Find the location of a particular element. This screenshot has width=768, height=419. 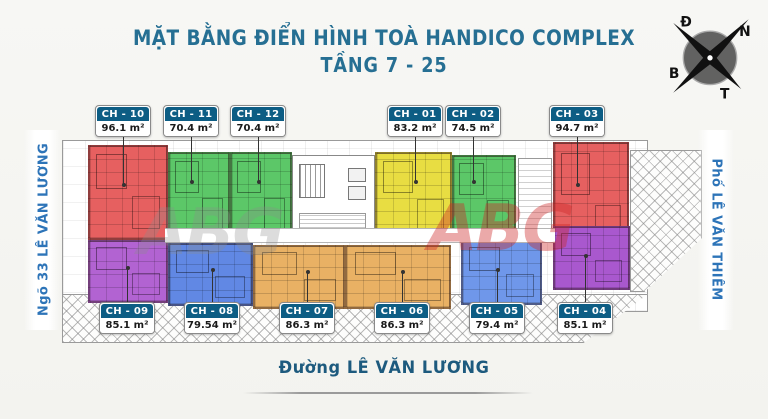

compass-rose: Đ N B T is located at coordinates (710, 58).